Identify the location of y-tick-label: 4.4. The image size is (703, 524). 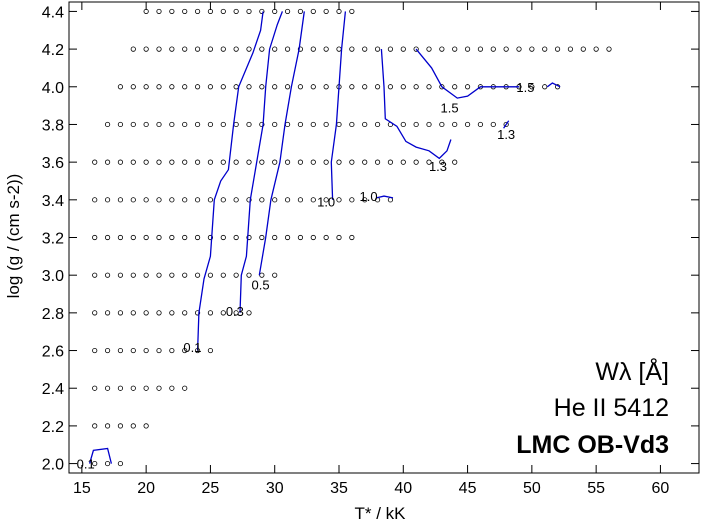
(53, 12).